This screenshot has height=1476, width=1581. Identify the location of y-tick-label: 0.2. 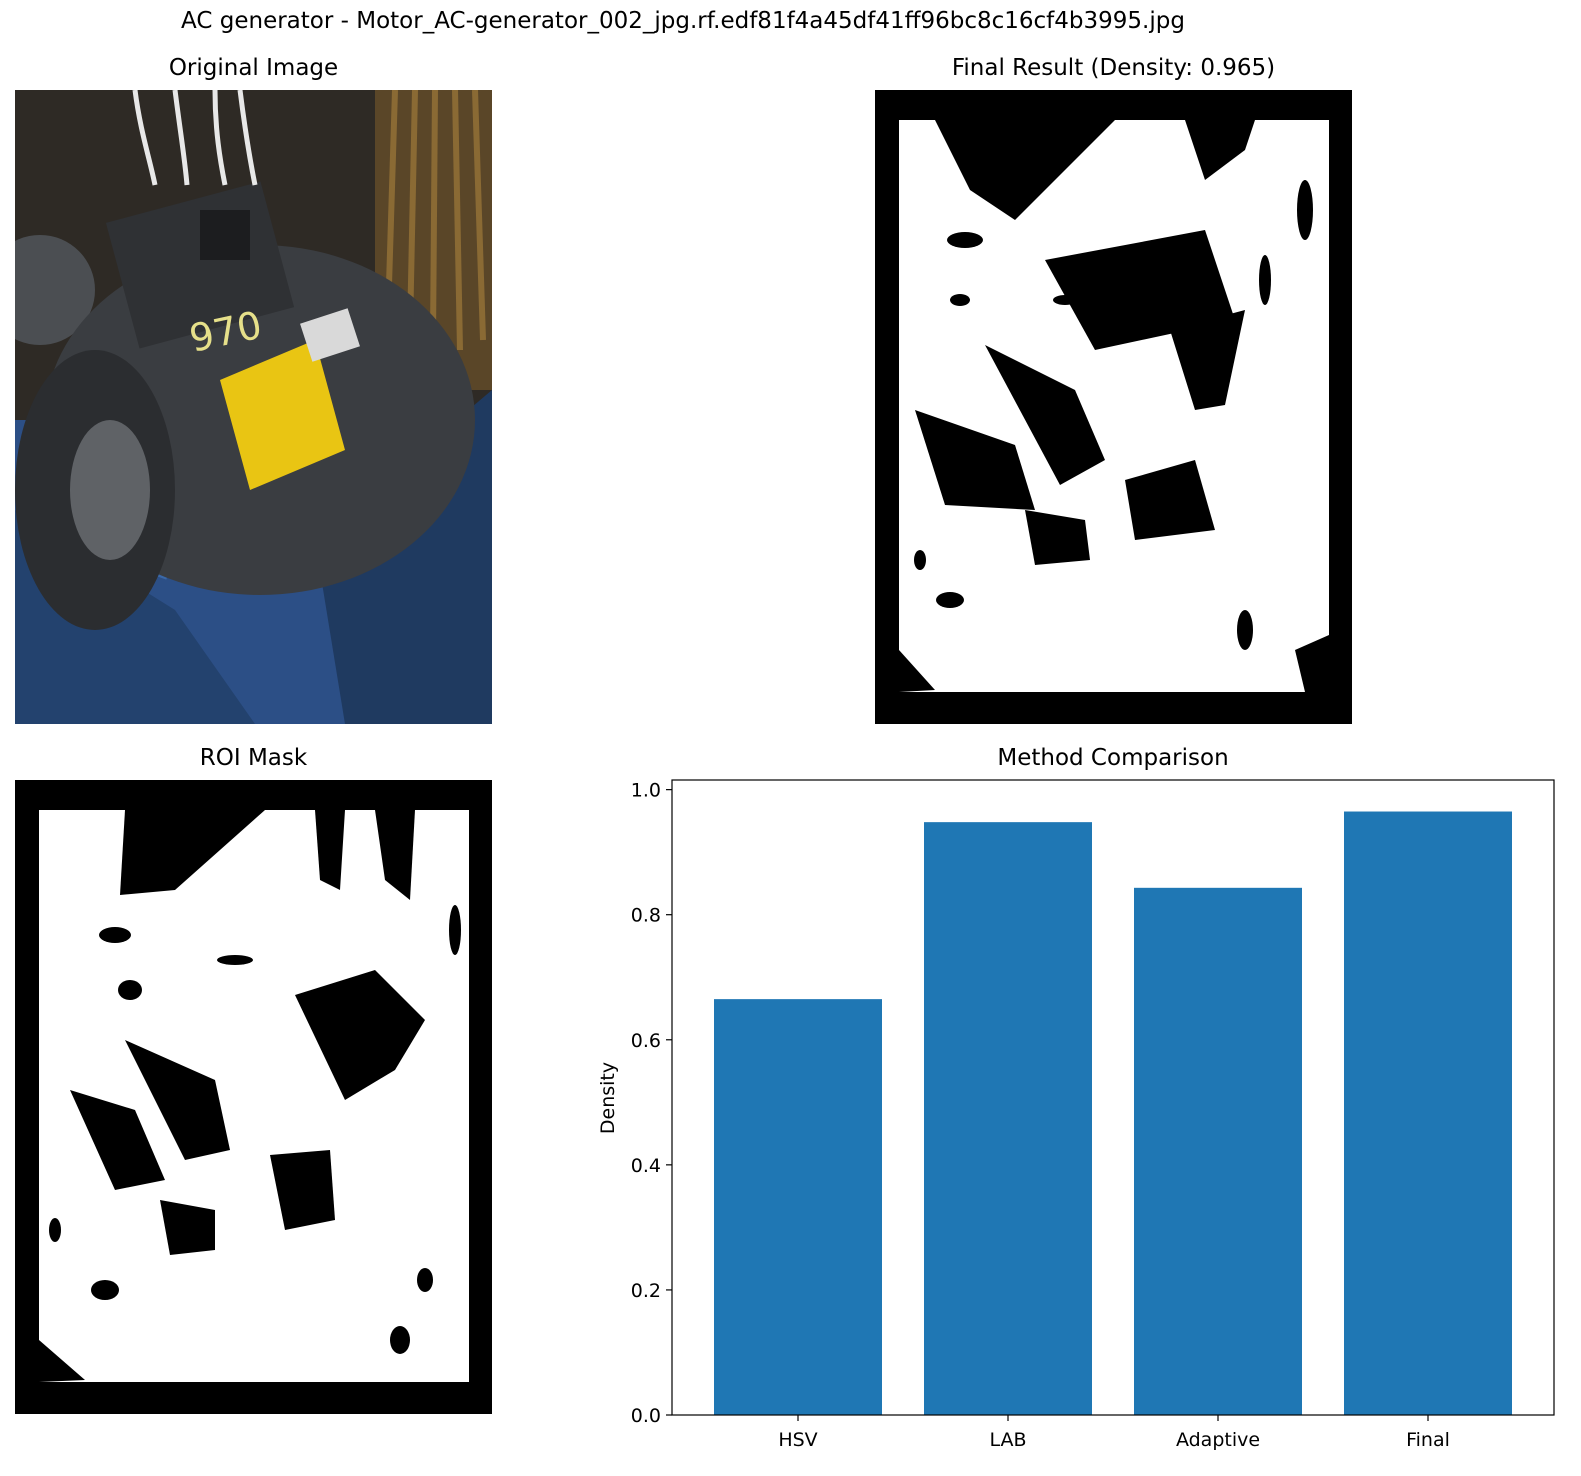
(646, 1291).